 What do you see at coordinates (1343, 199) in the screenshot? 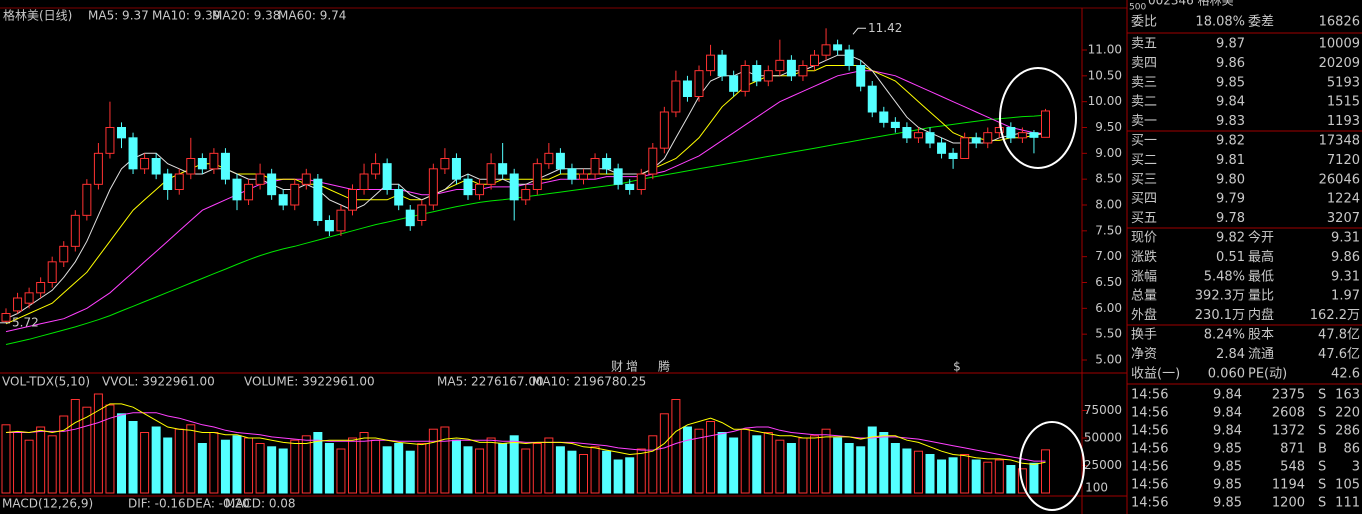
I see `quote-cell: 1224` at bounding box center [1343, 199].